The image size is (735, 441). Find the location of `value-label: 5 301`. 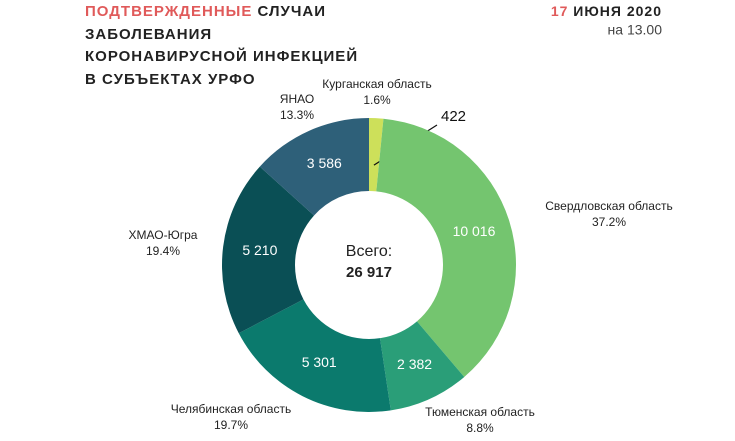

value-label: 5 301 is located at coordinates (319, 362).